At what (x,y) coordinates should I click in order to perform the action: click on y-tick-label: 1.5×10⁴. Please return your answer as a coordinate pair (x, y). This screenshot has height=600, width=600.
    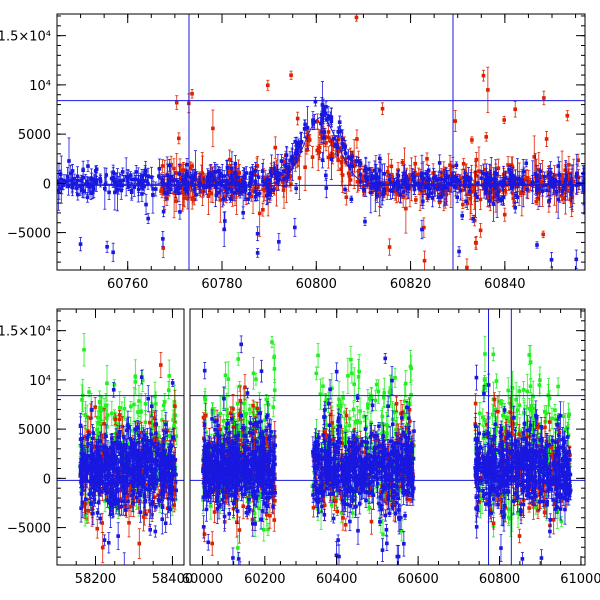
    Looking at the image, I should click on (25, 332).